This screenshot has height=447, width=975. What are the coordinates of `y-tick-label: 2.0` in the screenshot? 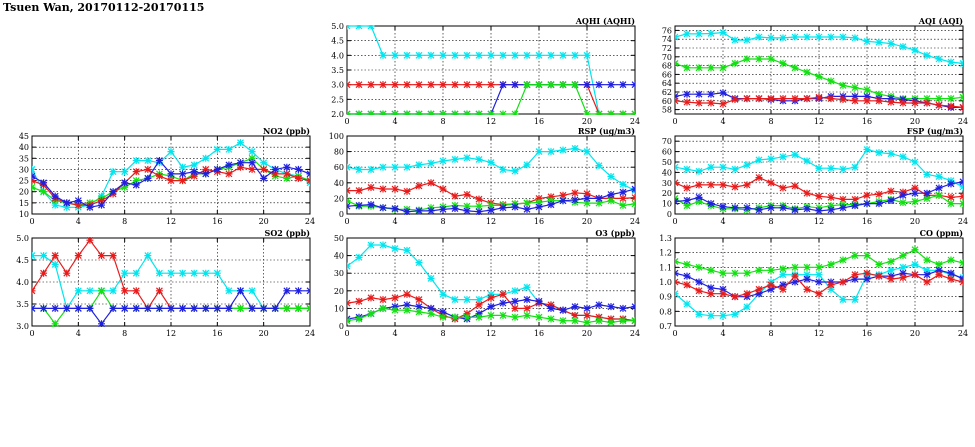 It's located at (337, 114).